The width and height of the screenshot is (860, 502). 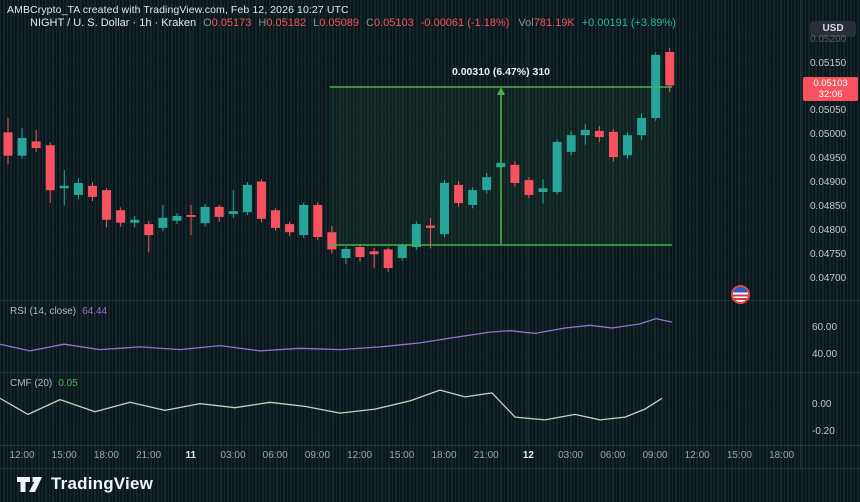 What do you see at coordinates (830, 83) in the screenshot?
I see `last-price-value: 0.05103` at bounding box center [830, 83].